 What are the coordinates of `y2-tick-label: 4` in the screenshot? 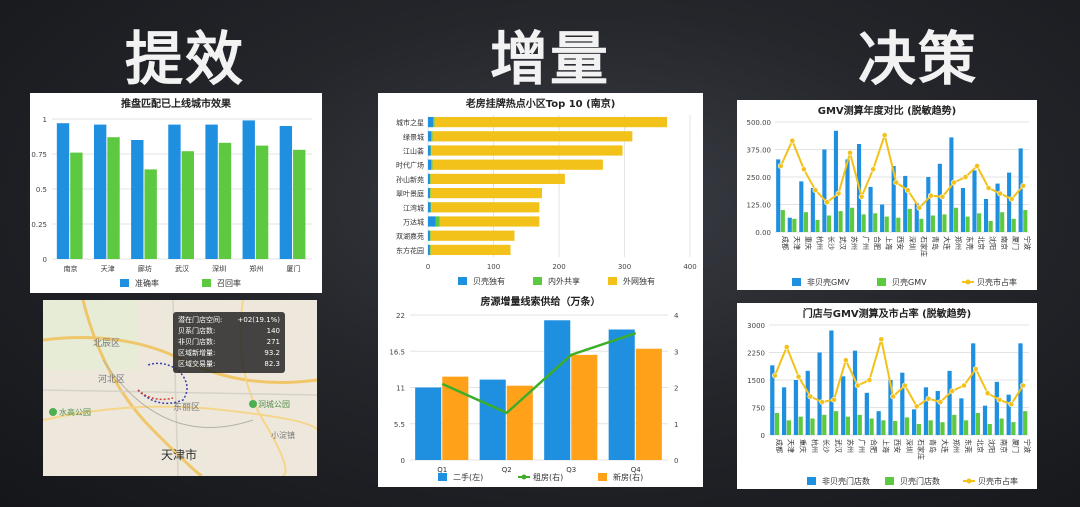 It's located at (676, 316).